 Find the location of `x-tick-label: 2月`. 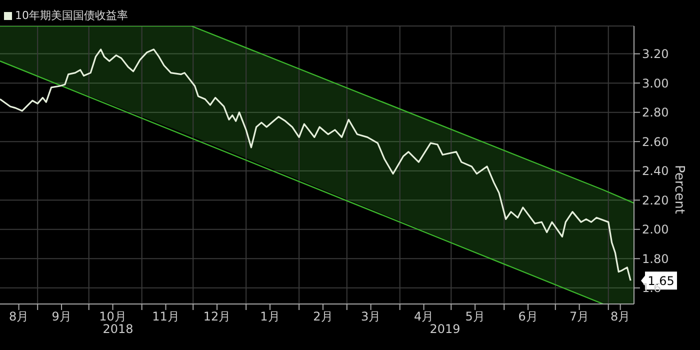

x-tick-label: 2月 is located at coordinates (323, 317).